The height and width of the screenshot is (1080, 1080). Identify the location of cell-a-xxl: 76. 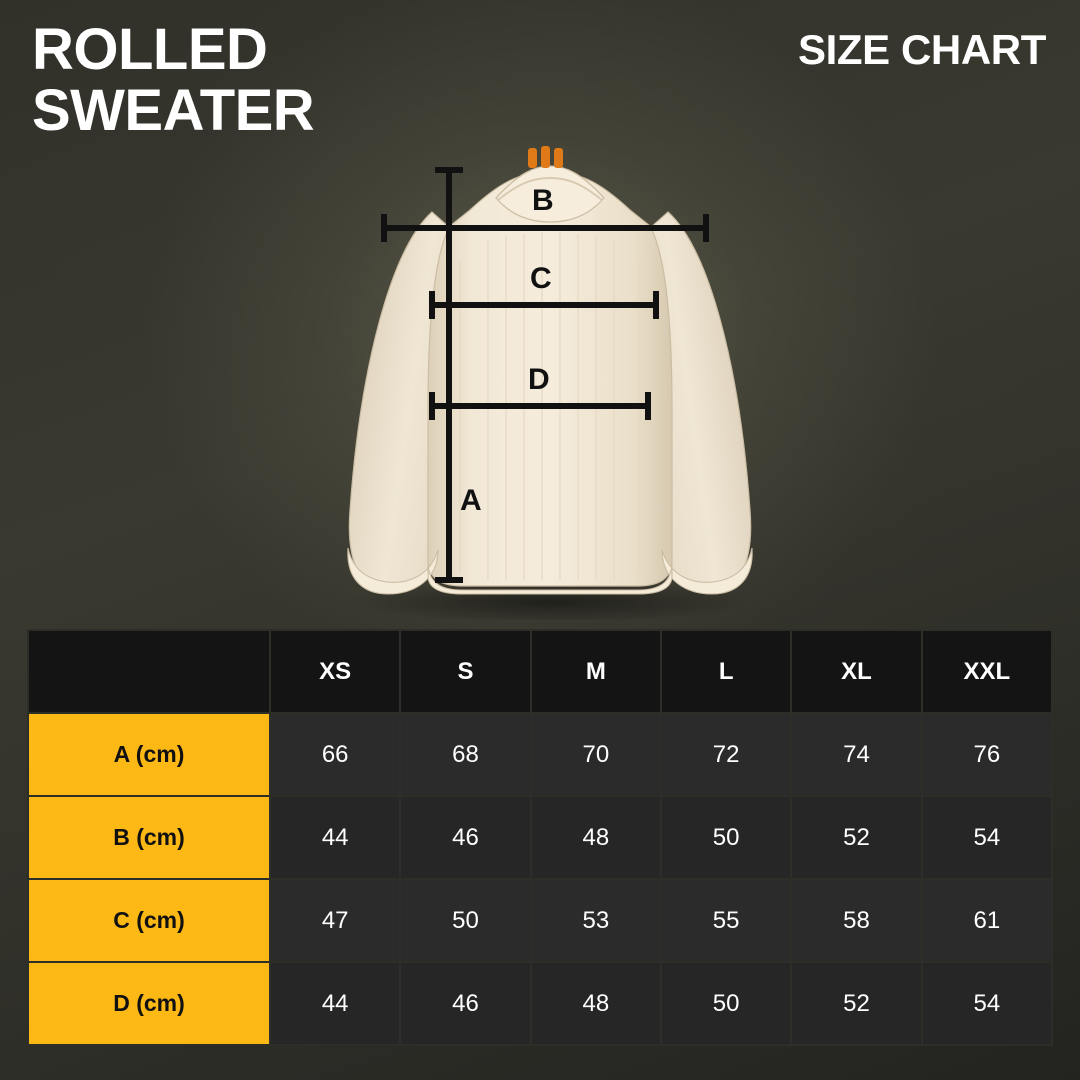
(987, 754).